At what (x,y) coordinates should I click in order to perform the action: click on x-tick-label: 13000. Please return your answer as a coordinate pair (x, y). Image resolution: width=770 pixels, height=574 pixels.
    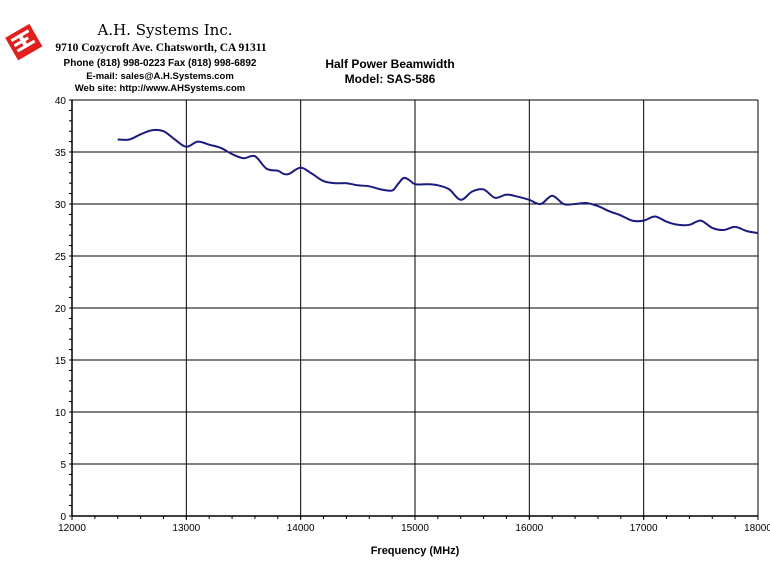
    Looking at the image, I should click on (186, 528).